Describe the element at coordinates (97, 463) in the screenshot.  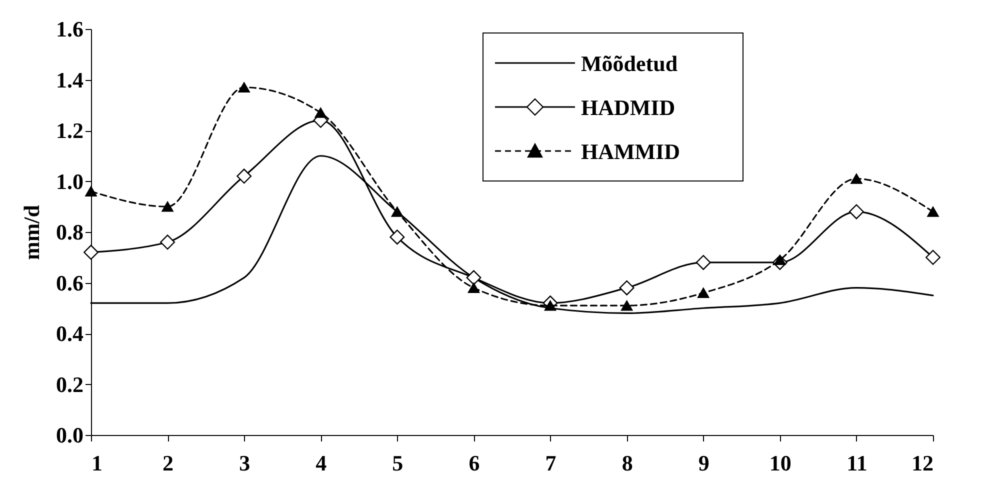
I see `x-tick-label: 1` at that location.